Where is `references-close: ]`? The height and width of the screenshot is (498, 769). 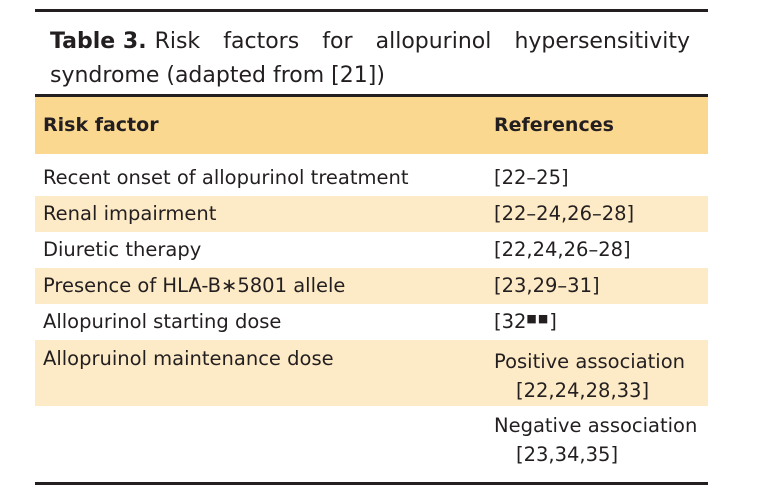 references-close: ] is located at coordinates (553, 321).